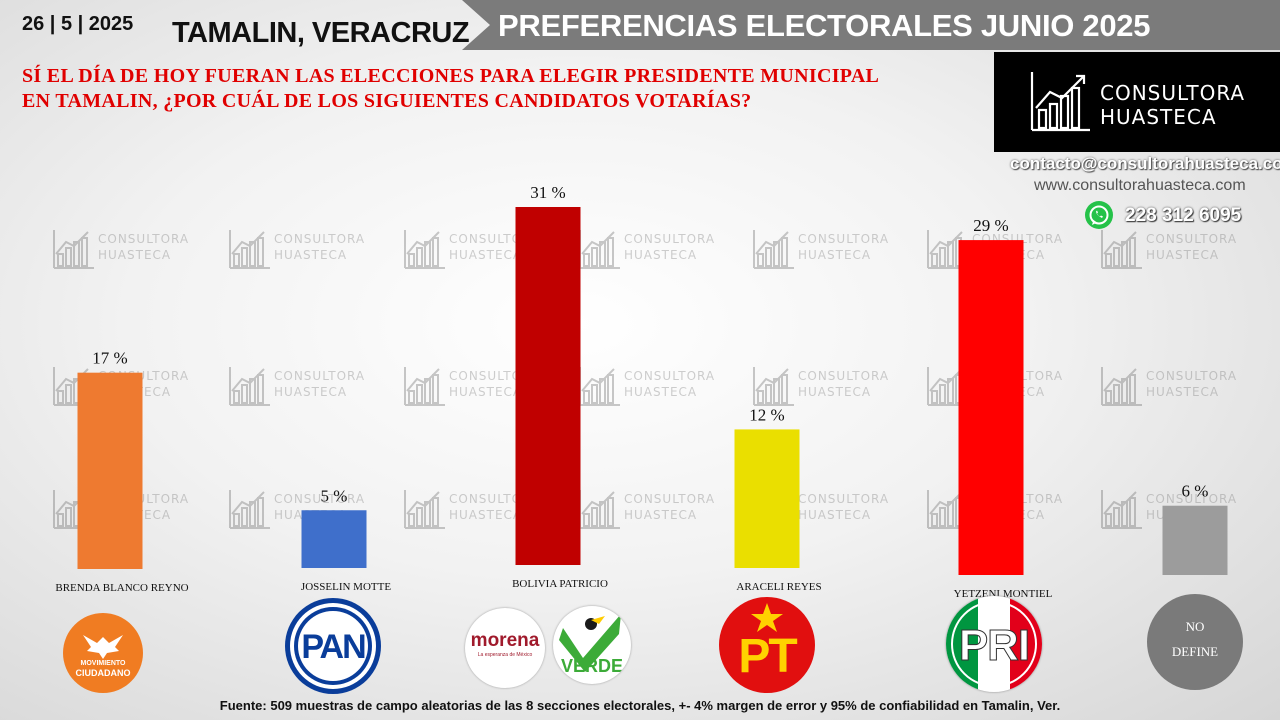 The width and height of the screenshot is (1280, 720). Describe the element at coordinates (824, 25) in the screenshot. I see `page-title: PREFERENCIAS ELECTORALES JUNIO 2025` at that location.